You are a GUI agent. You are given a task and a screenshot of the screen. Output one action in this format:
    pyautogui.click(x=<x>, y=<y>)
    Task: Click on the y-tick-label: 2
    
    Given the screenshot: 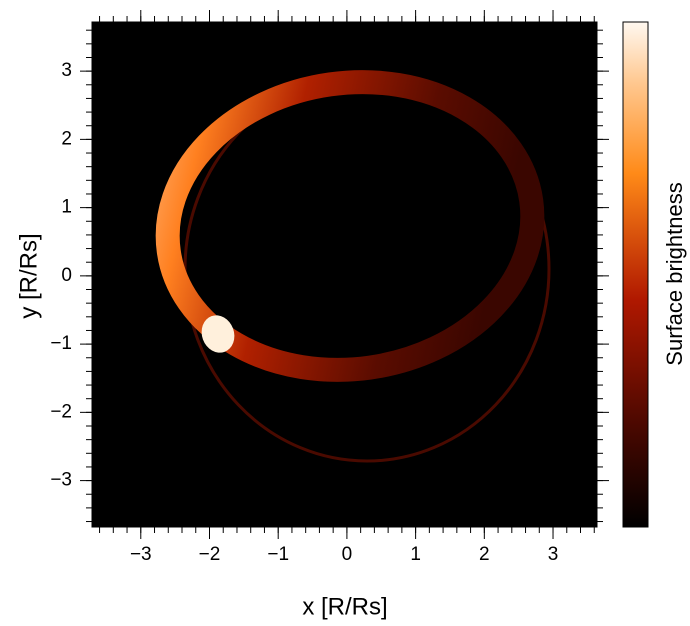 What is the action you would take?
    pyautogui.click(x=66, y=138)
    